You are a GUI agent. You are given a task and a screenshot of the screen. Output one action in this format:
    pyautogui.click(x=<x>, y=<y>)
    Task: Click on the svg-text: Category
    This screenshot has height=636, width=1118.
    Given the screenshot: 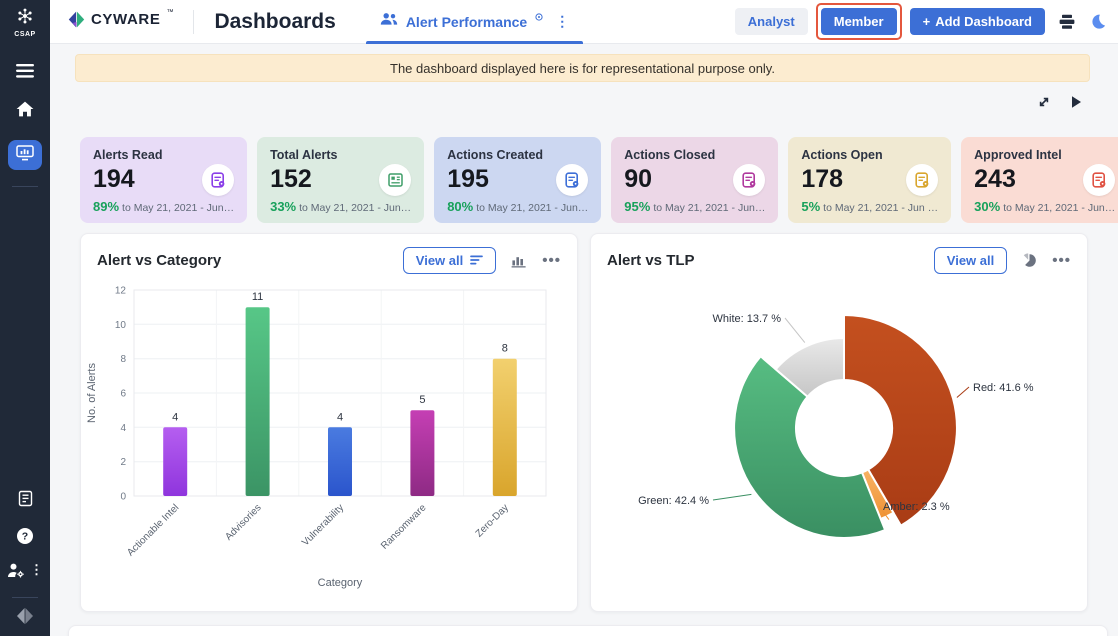 What is the action you would take?
    pyautogui.click(x=340, y=583)
    